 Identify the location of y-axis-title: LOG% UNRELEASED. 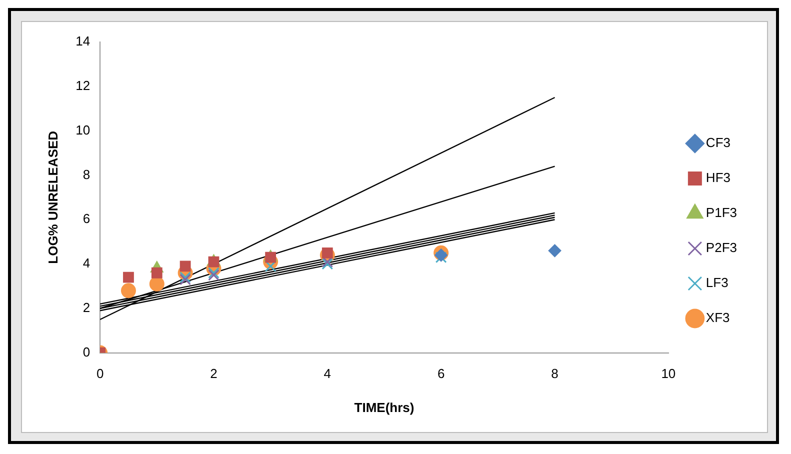
(52, 197).